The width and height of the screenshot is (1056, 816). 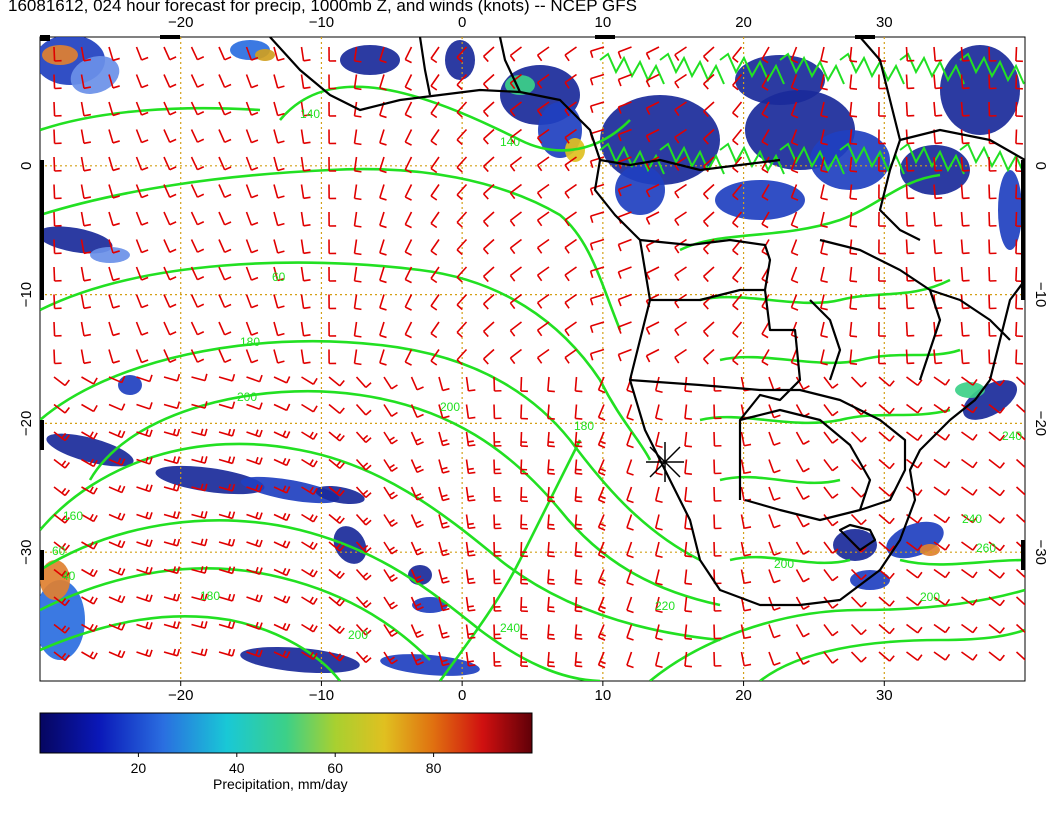 What do you see at coordinates (1040, 551) in the screenshot?
I see `lat-tick-label-right: −30` at bounding box center [1040, 551].